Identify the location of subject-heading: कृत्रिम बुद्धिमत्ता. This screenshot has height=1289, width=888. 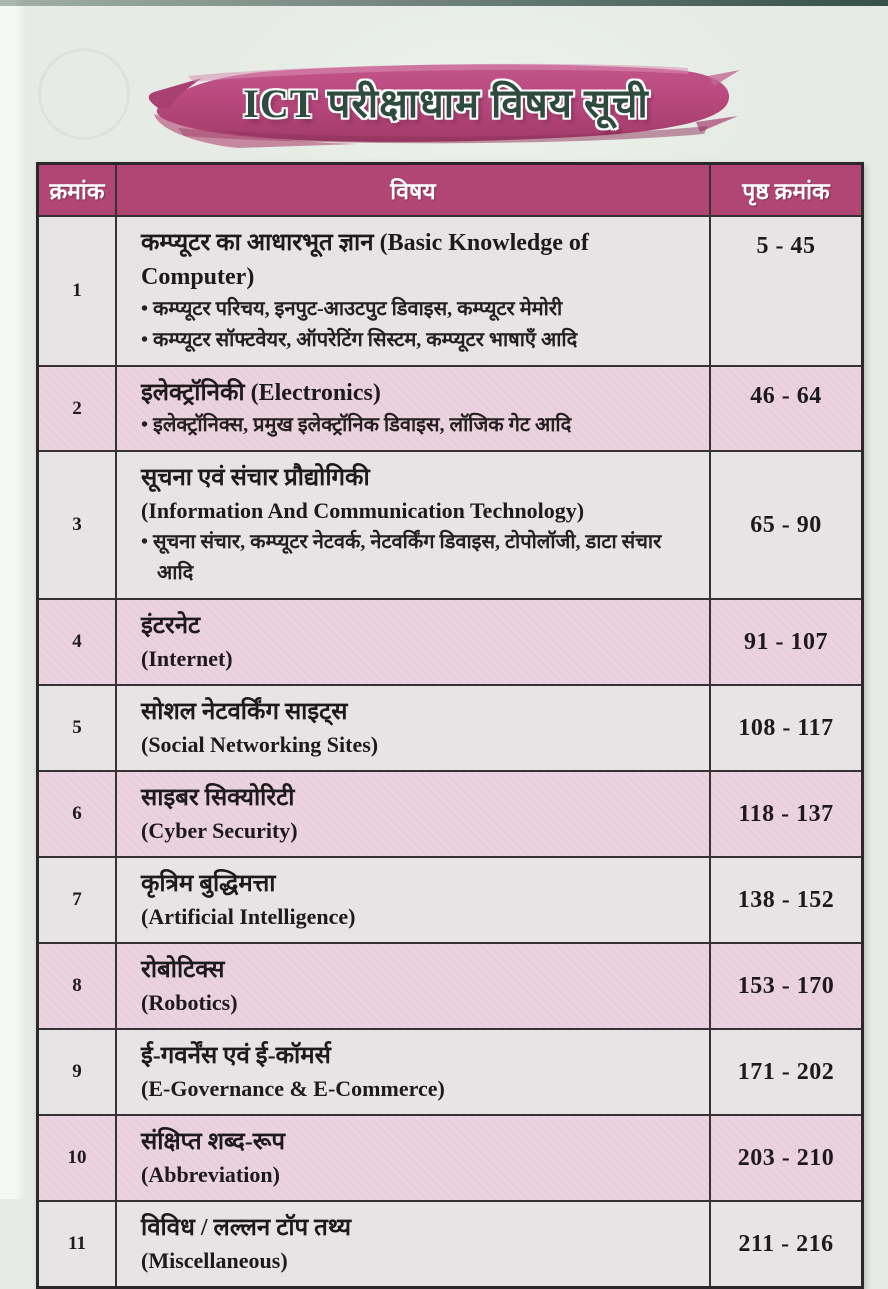
(208, 884).